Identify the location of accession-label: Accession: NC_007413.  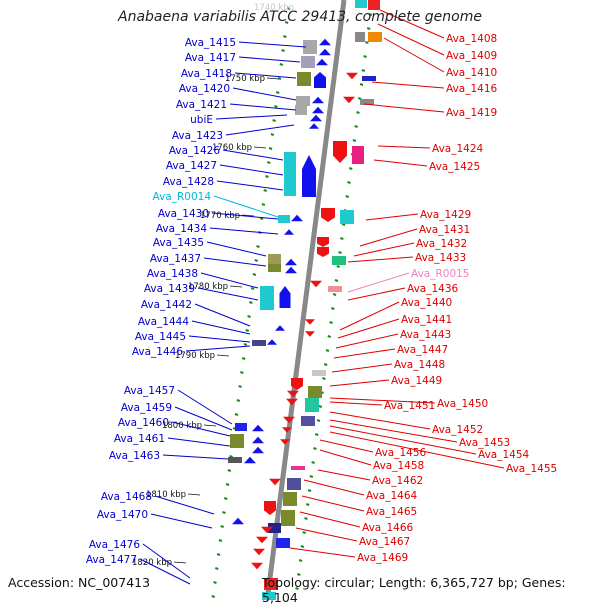
(79, 582).